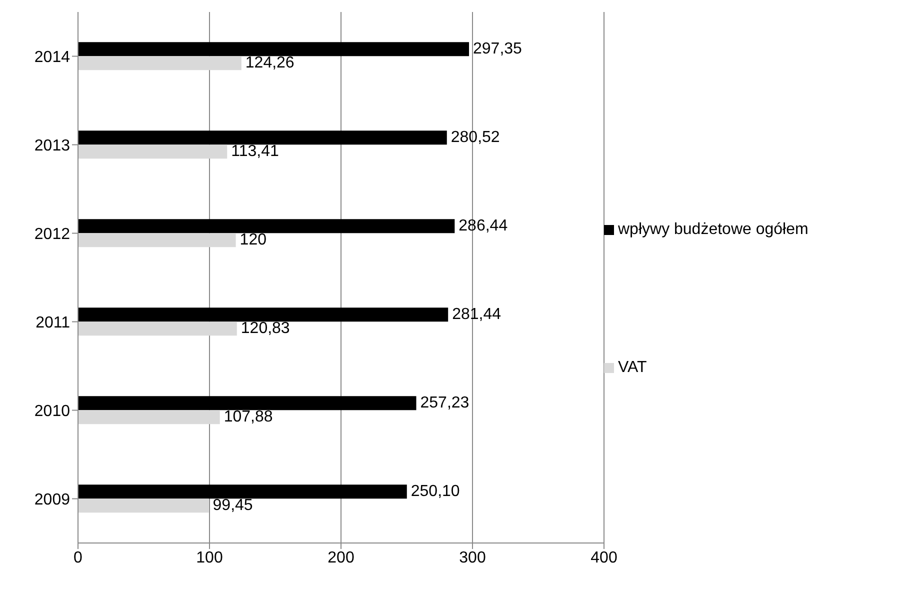 This screenshot has height=597, width=922. What do you see at coordinates (255, 151) in the screenshot?
I see `data-label: 113,41` at bounding box center [255, 151].